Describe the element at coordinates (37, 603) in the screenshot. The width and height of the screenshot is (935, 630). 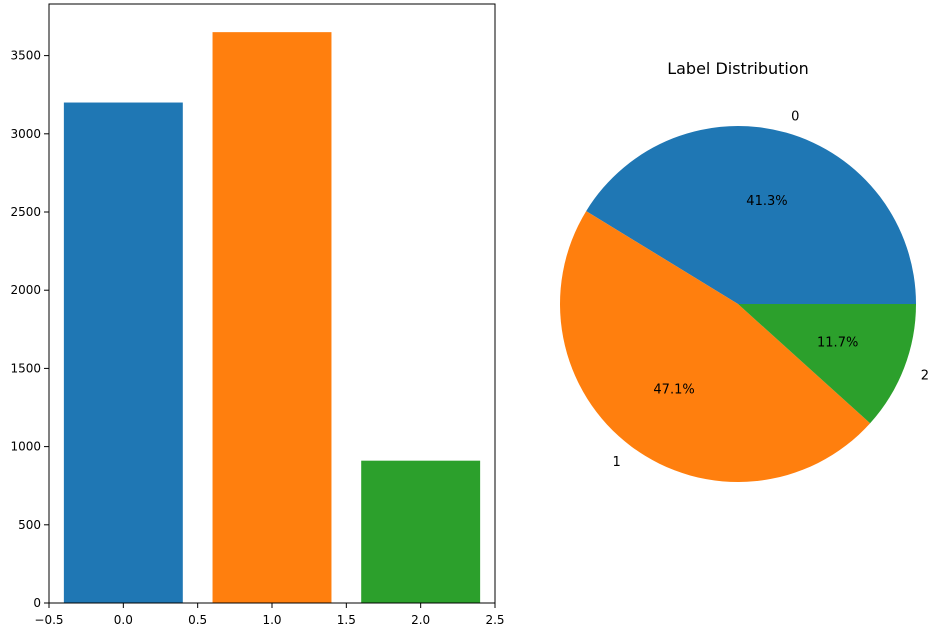
I see `y-tick-label: 0` at that location.